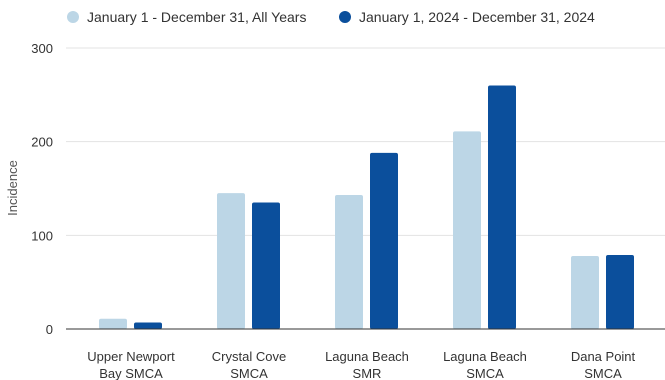 Image resolution: width=665 pixels, height=380 pixels. Describe the element at coordinates (603, 356) in the screenshot. I see `x-tick-label-line: Dana Point` at that location.